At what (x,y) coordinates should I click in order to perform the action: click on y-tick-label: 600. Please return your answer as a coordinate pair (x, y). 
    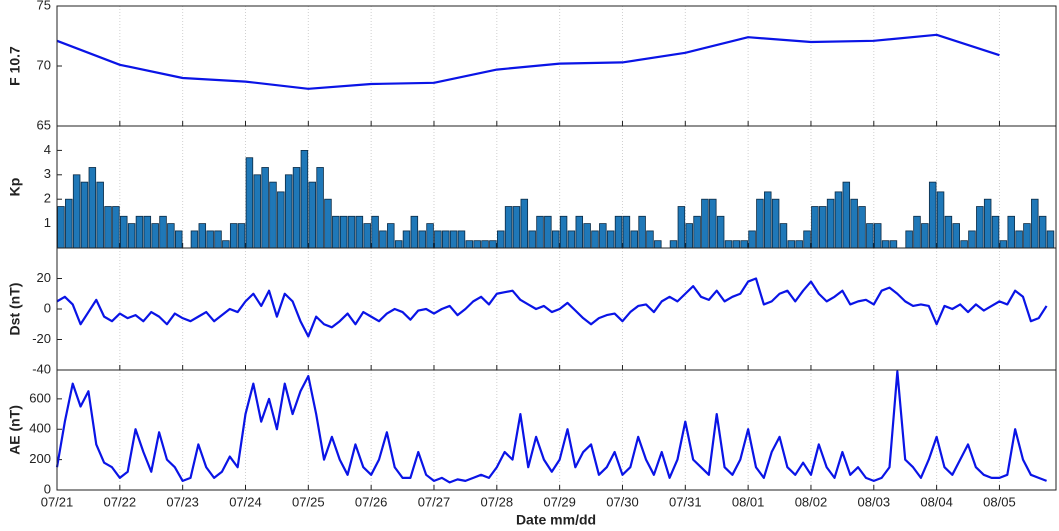
    Looking at the image, I should click on (40, 397).